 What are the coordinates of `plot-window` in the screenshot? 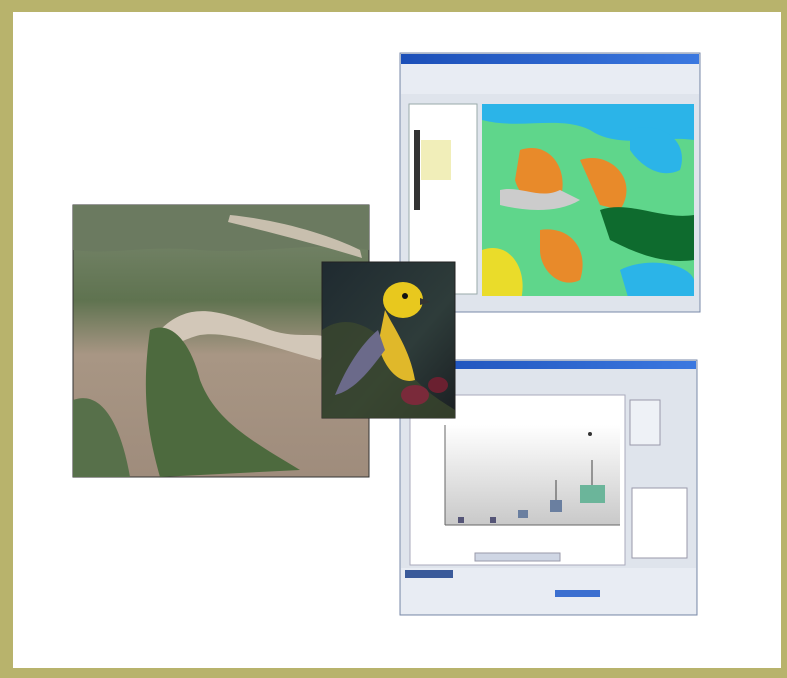 It's located at (548, 487).